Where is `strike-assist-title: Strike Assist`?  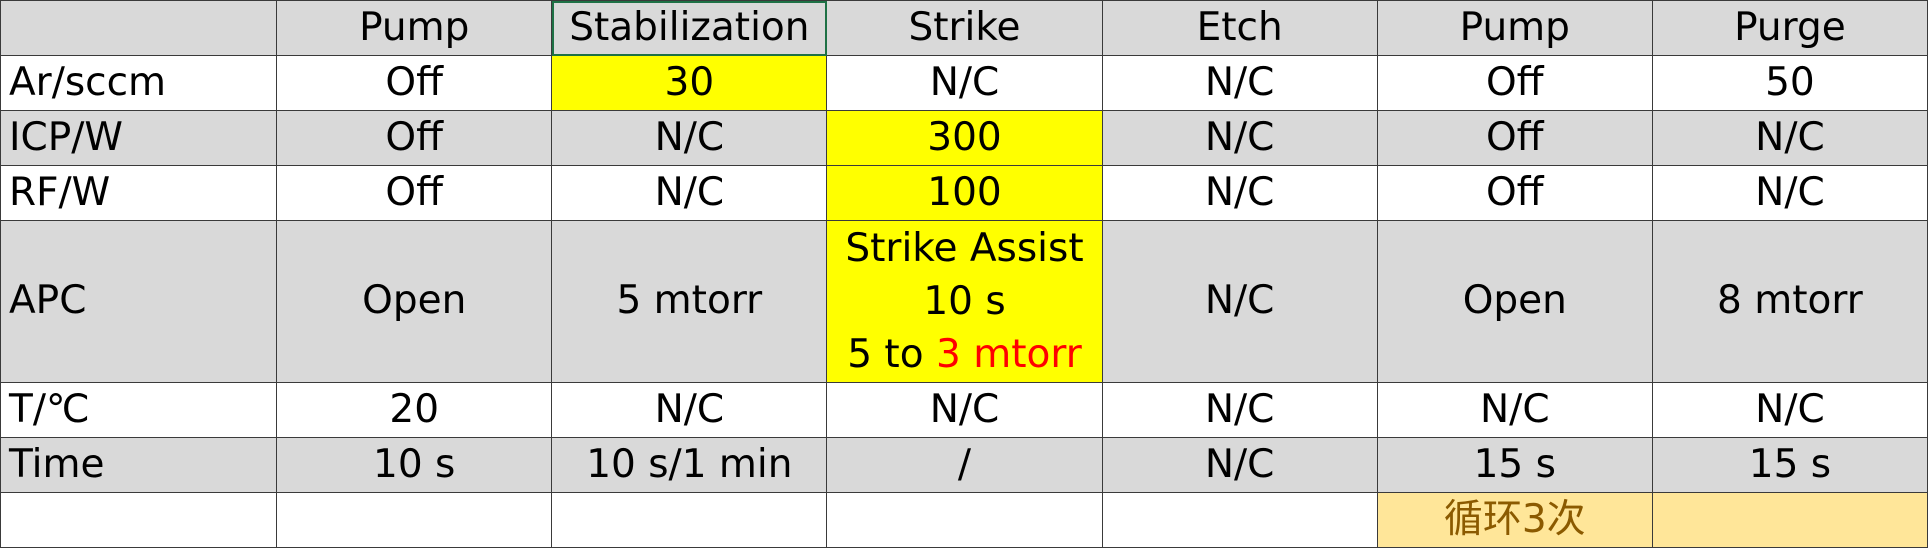
strike-assist-title: Strike Assist is located at coordinates (964, 248).